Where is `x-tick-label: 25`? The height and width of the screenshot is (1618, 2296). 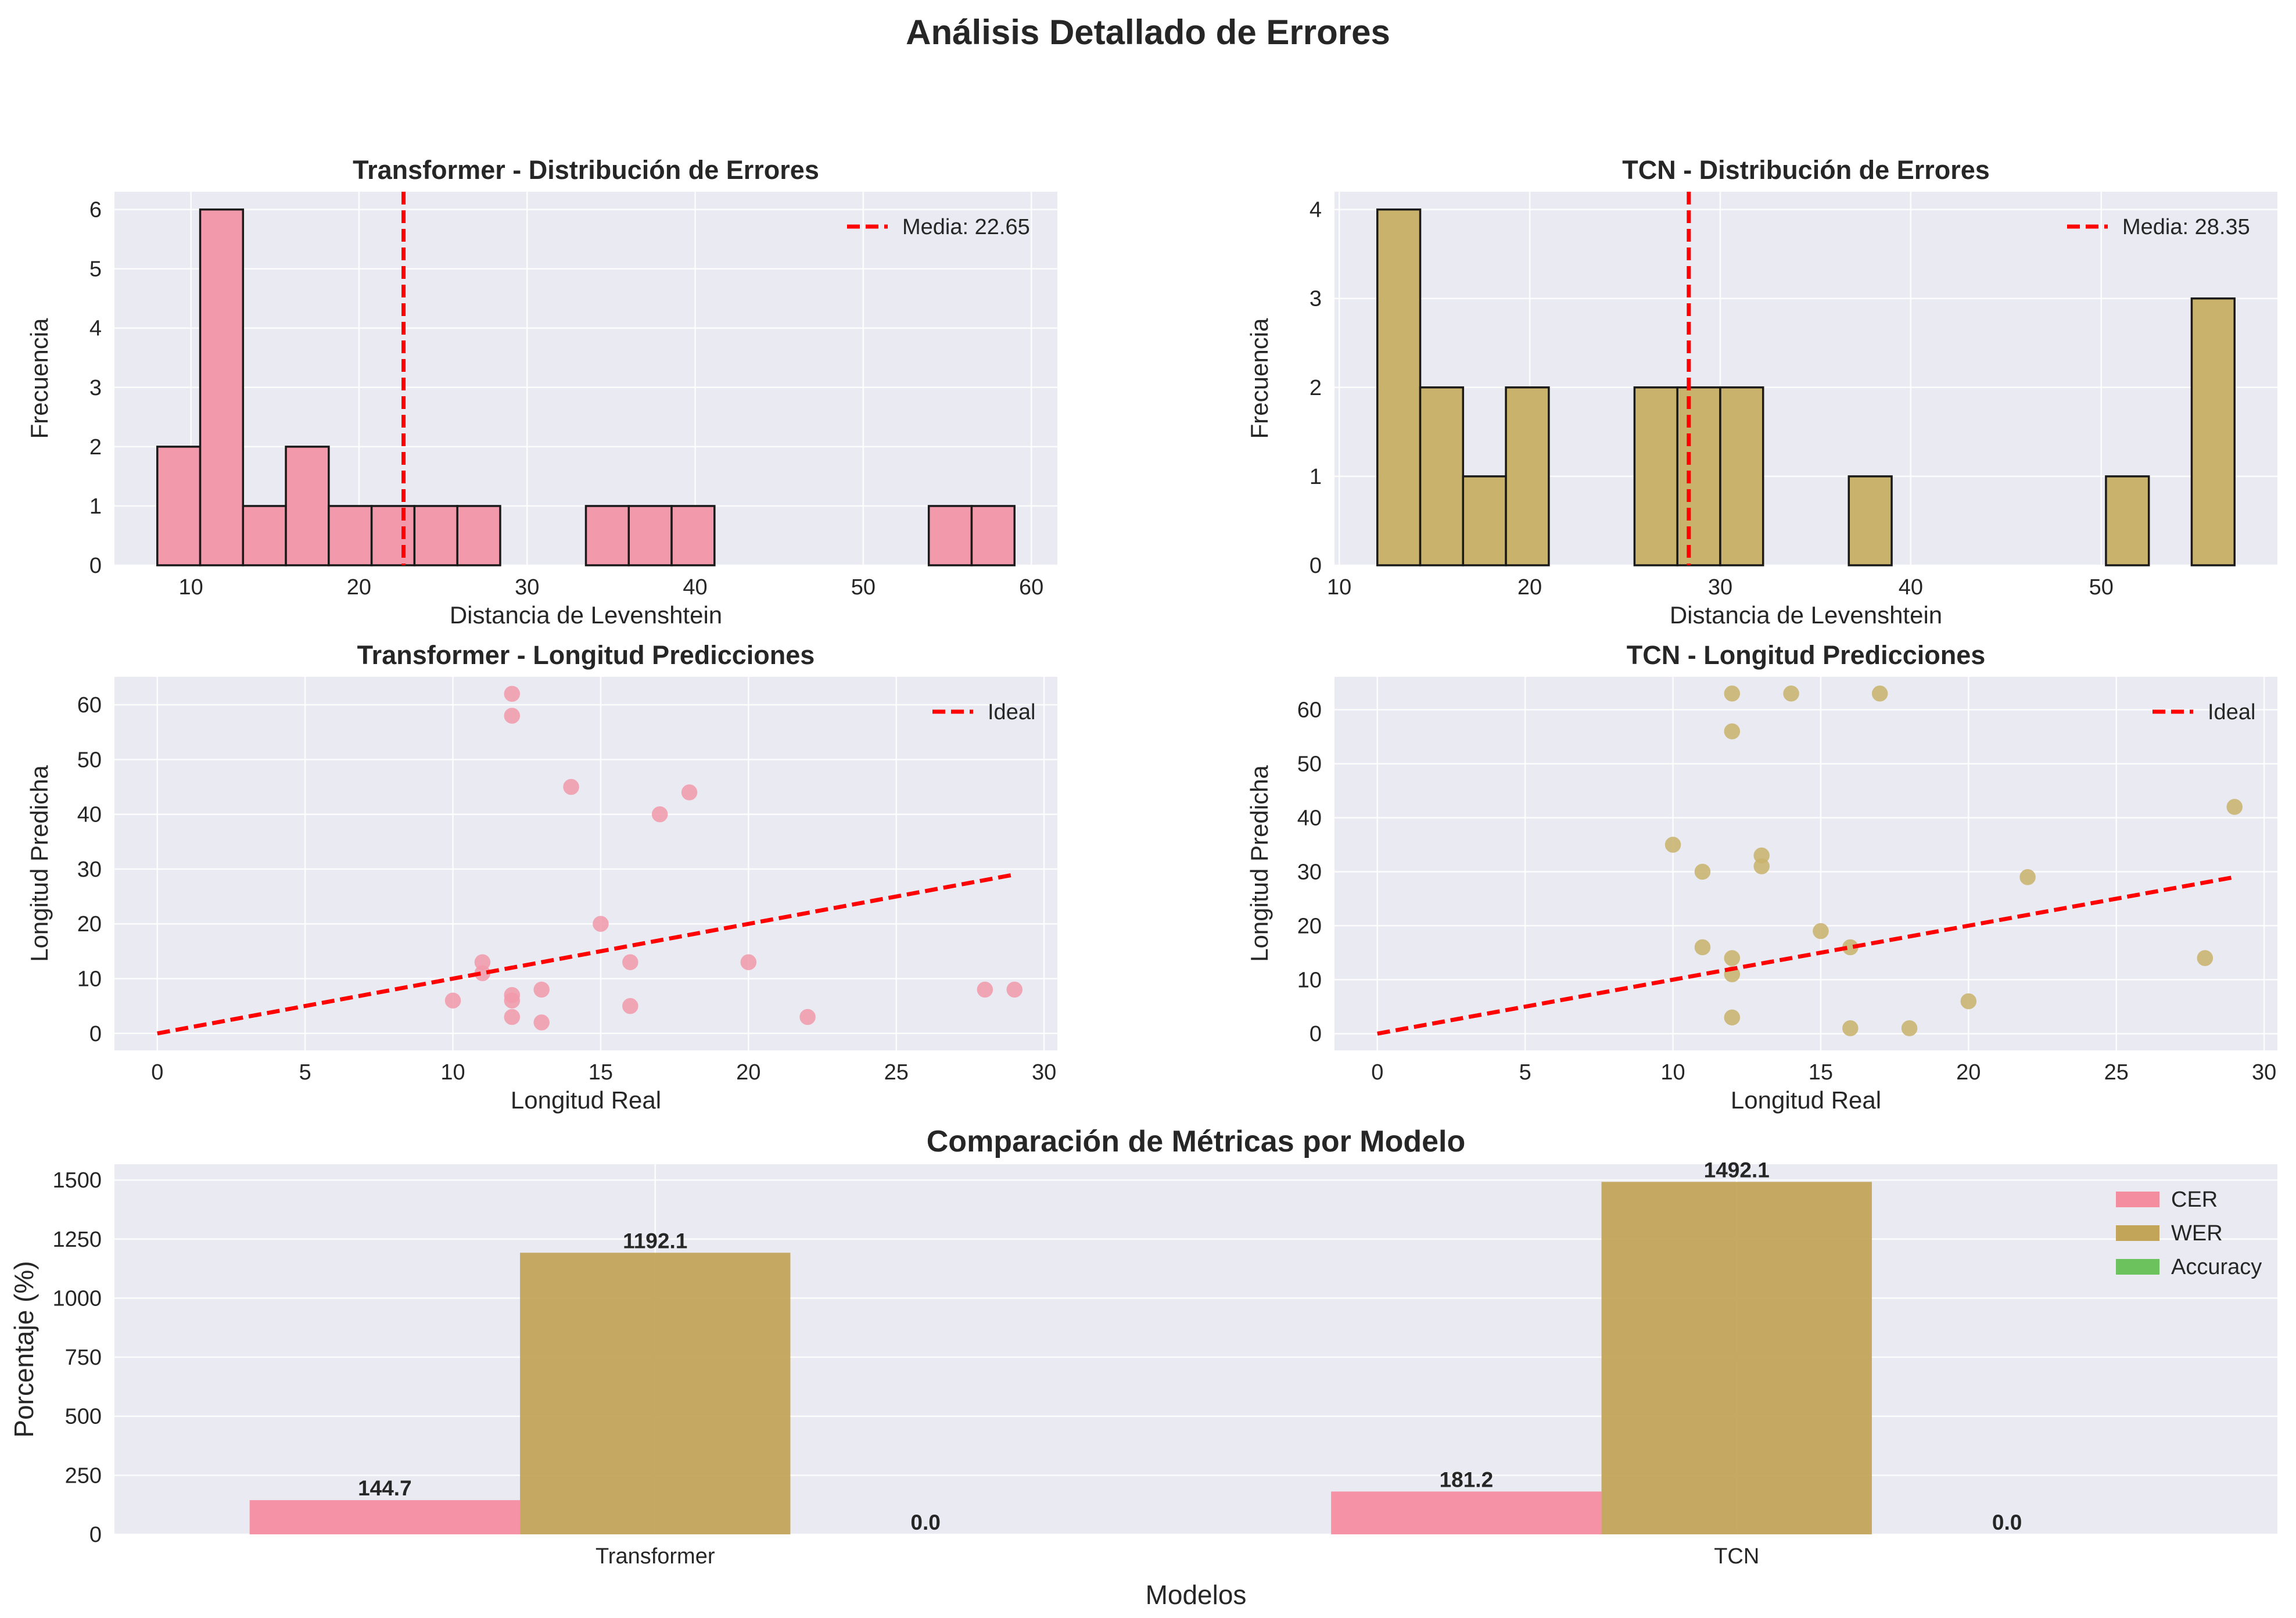 x-tick-label: 25 is located at coordinates (2116, 1072).